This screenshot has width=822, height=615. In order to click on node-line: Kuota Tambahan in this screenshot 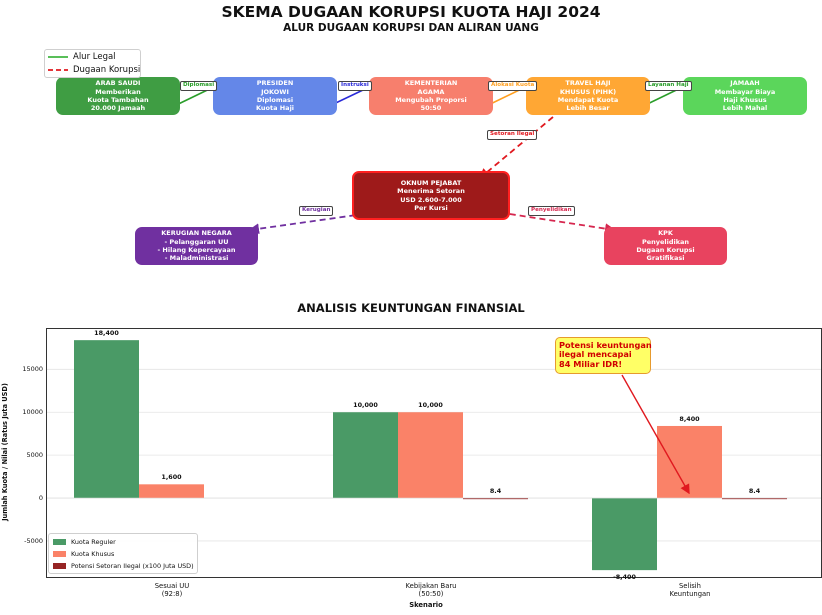, I will do `click(118, 100)`.